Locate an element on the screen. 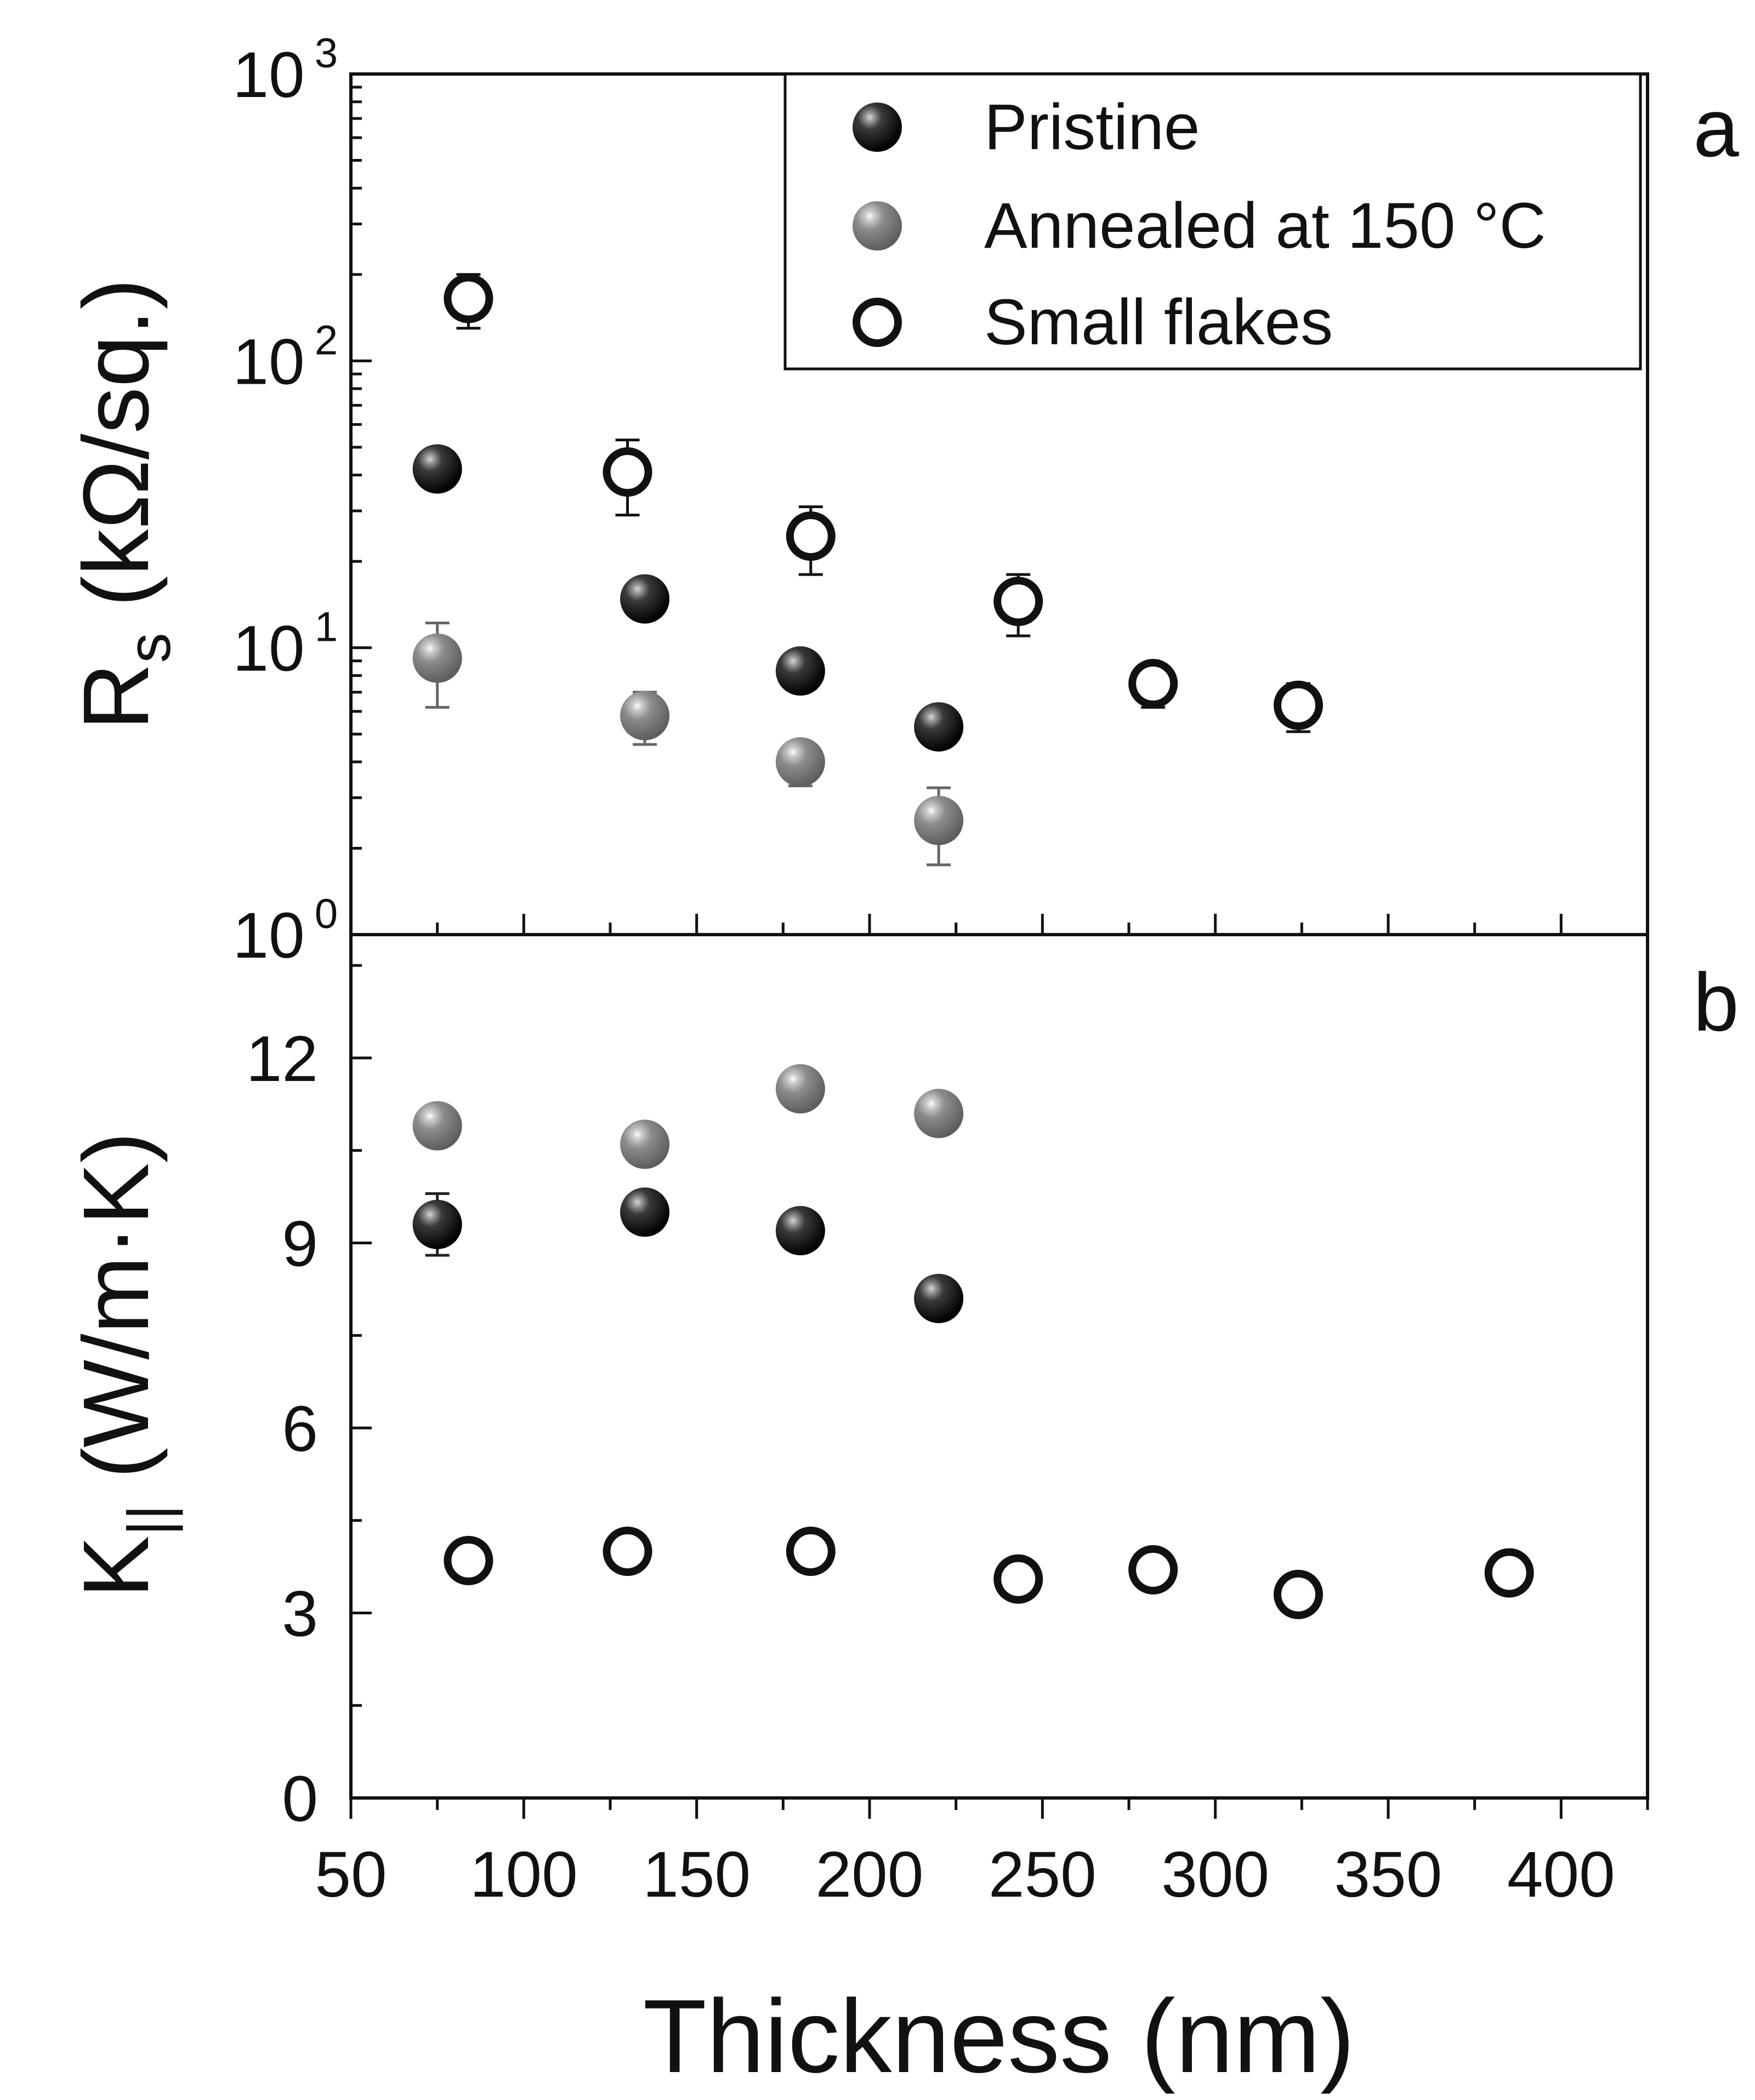 This screenshot has height=2100, width=1755. panel-a-ylabel: Rs (kΩ/sq.) is located at coordinates (124, 504).